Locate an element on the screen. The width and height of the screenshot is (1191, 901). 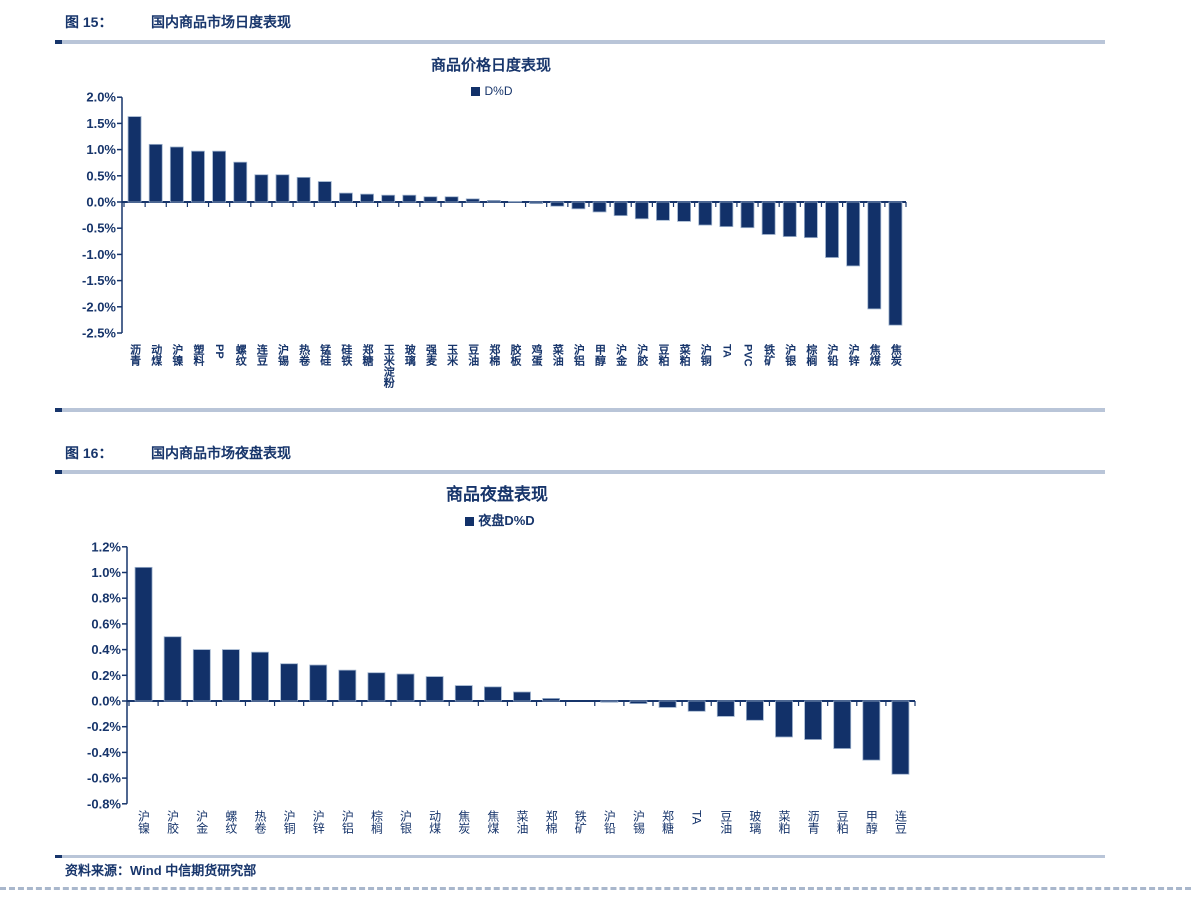
figure16-caption: 国内商品市场夜盘表现 is located at coordinates (221, 453).